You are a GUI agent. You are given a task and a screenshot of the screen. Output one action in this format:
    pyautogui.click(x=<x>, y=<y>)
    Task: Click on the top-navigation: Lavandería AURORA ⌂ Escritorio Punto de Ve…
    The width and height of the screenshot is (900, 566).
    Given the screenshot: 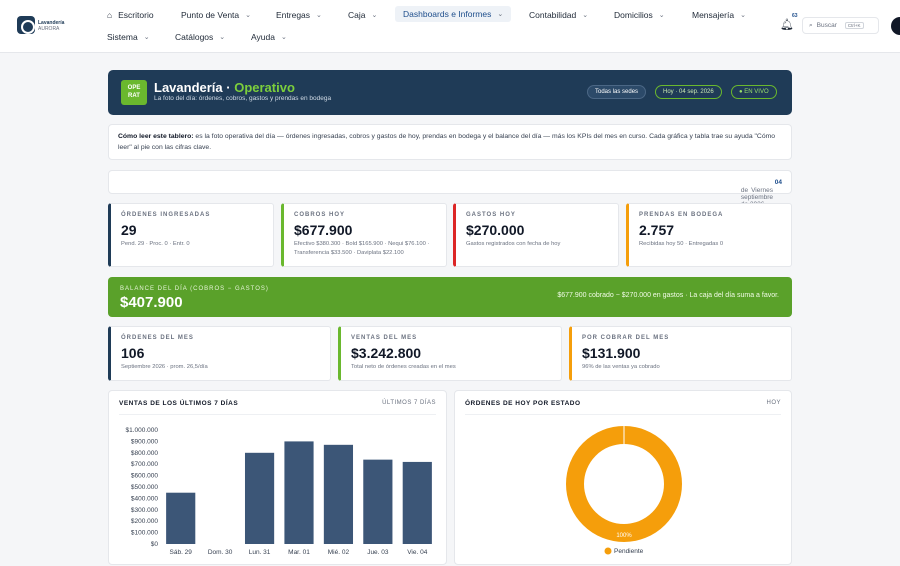 What is the action you would take?
    pyautogui.click(x=450, y=26)
    